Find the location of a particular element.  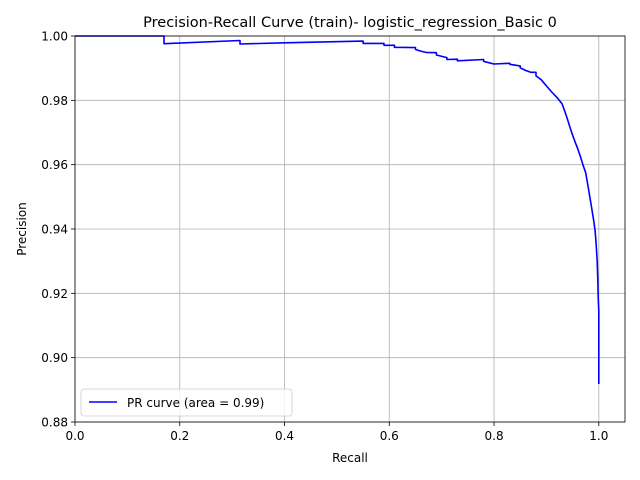

legend-label: PR curve (area = 0.99) is located at coordinates (195, 403).